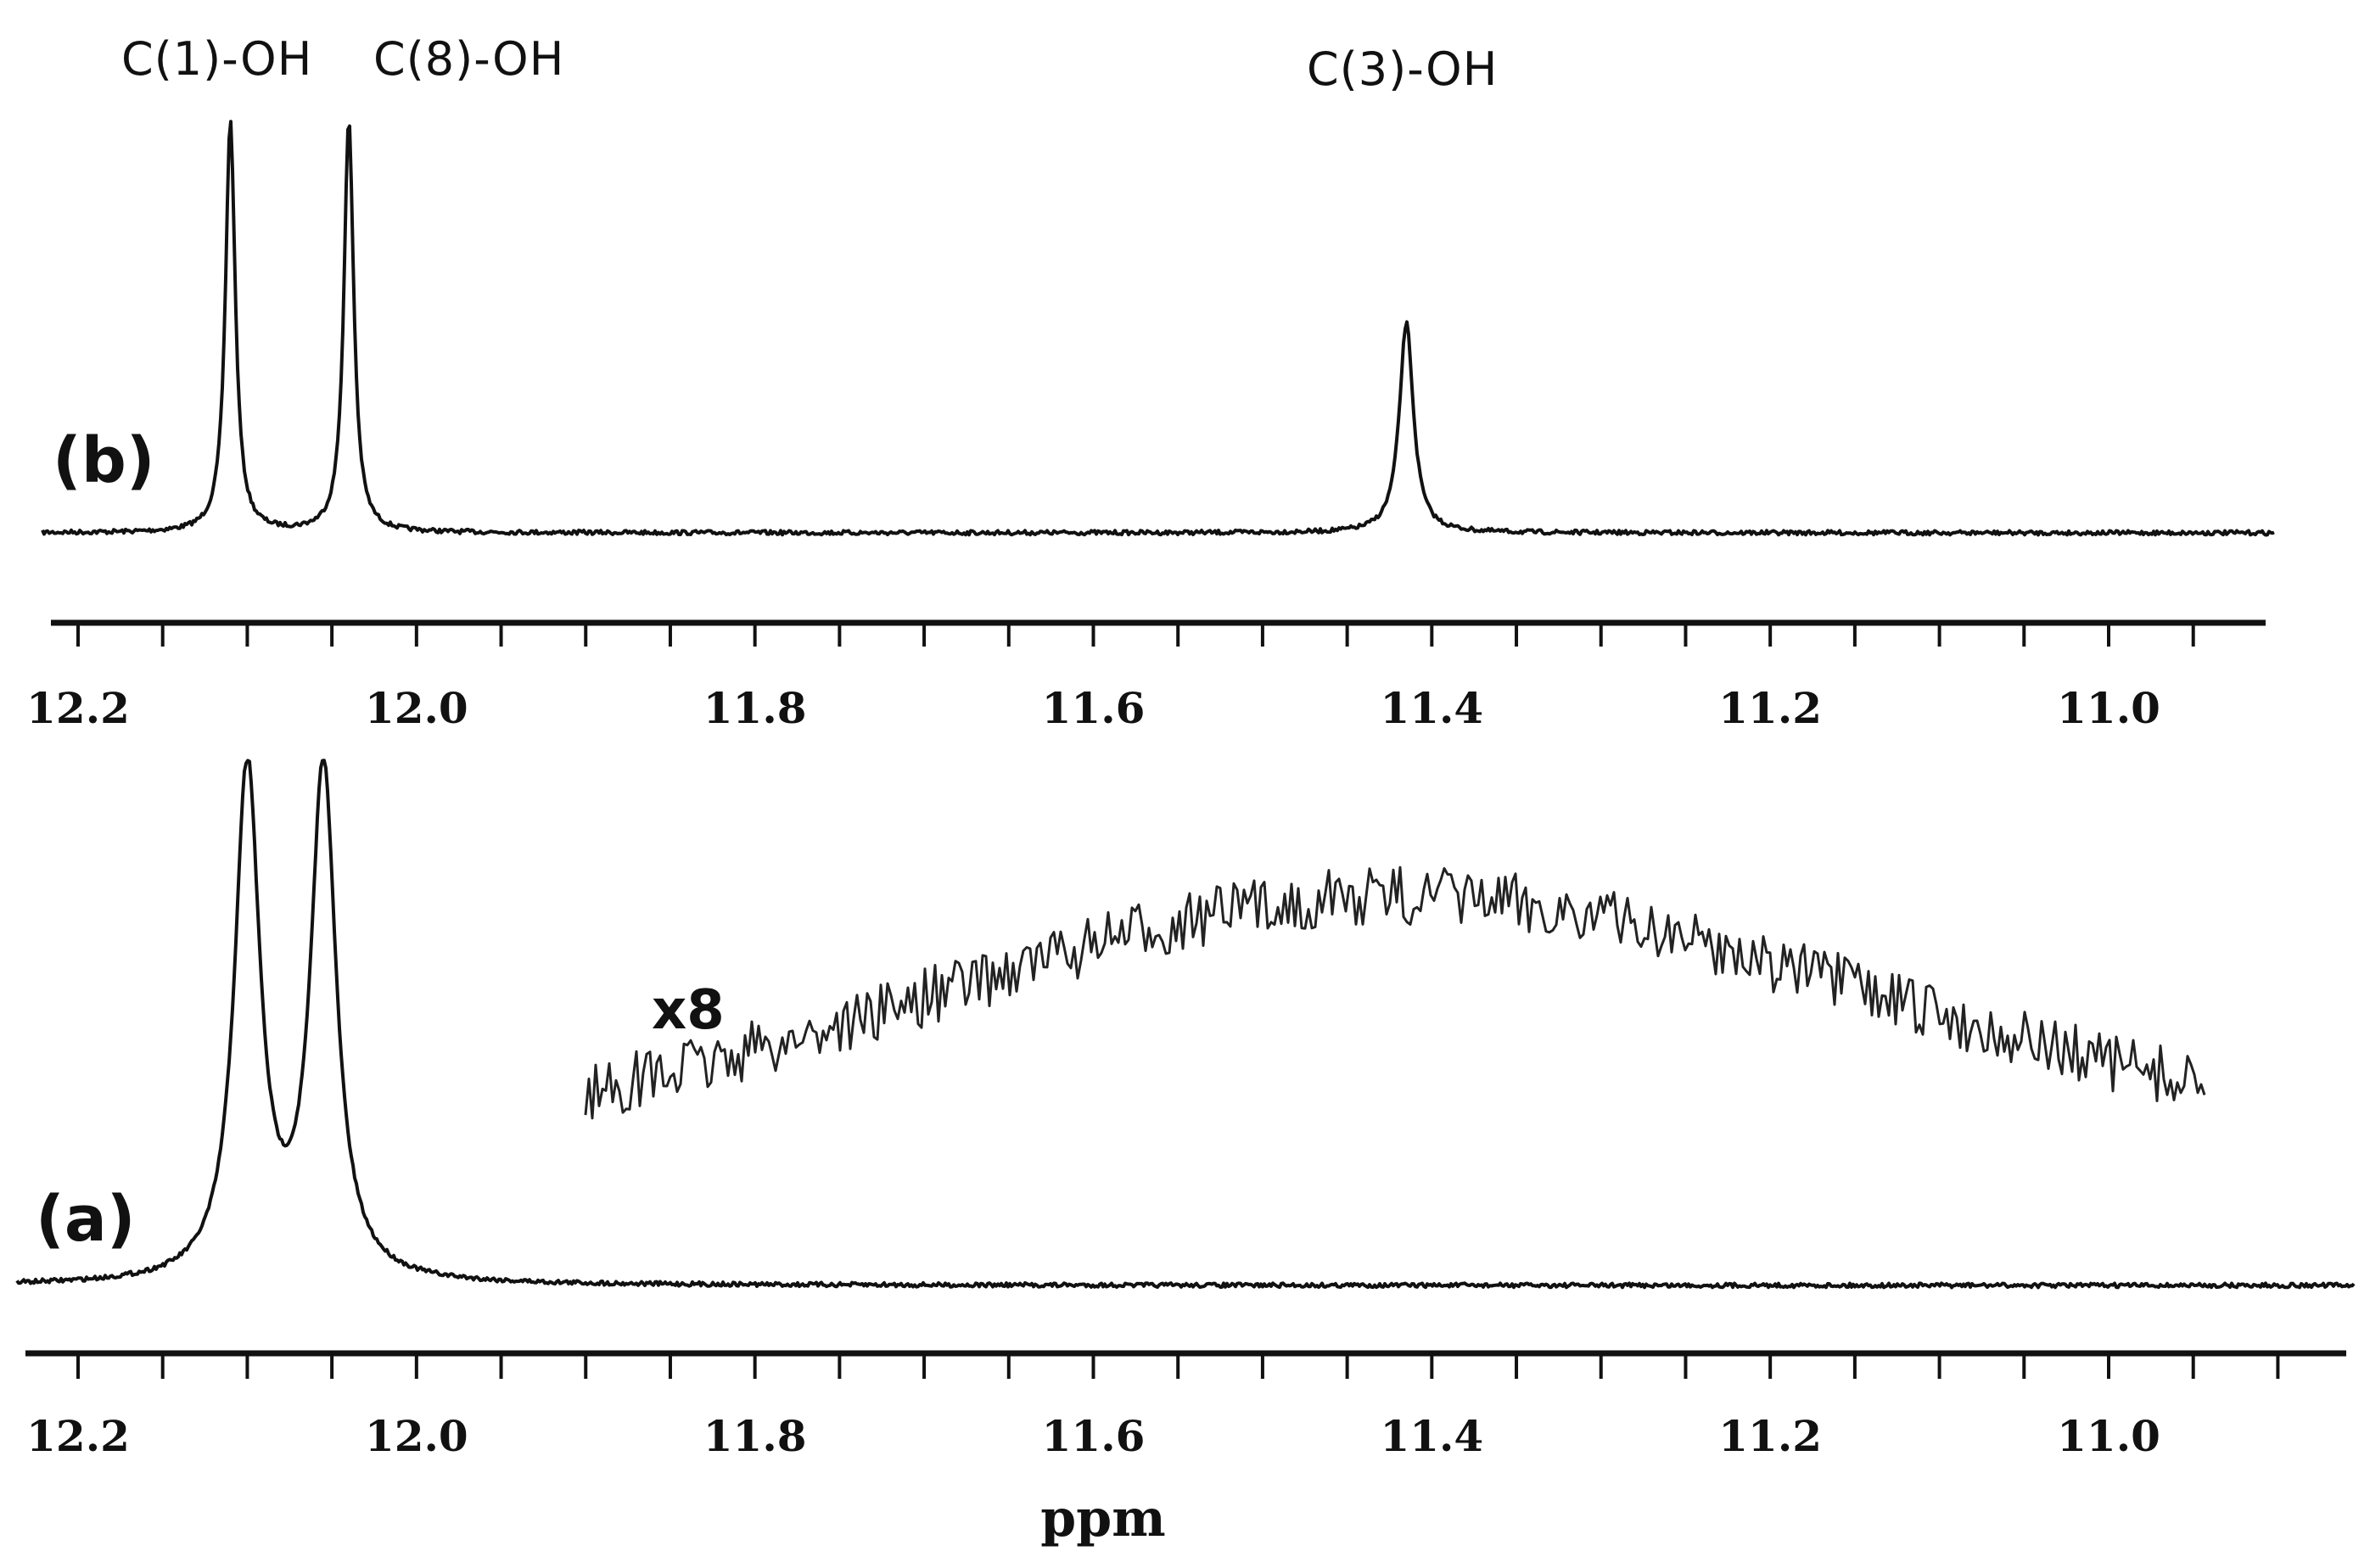 The image size is (2370, 1568). What do you see at coordinates (217, 59) in the screenshot?
I see `peak-label-c1-oh: C(1)-OH` at bounding box center [217, 59].